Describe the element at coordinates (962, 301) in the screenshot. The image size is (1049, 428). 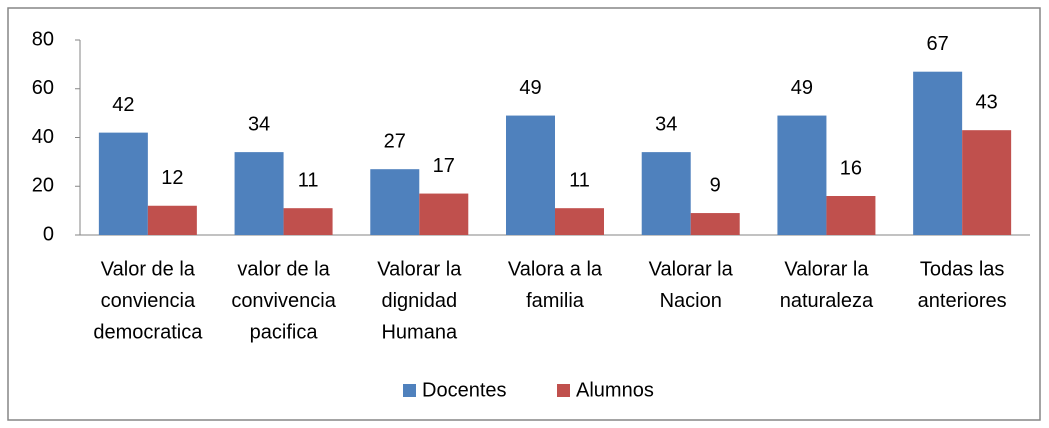
I see `x-tick-label: anteriores` at that location.